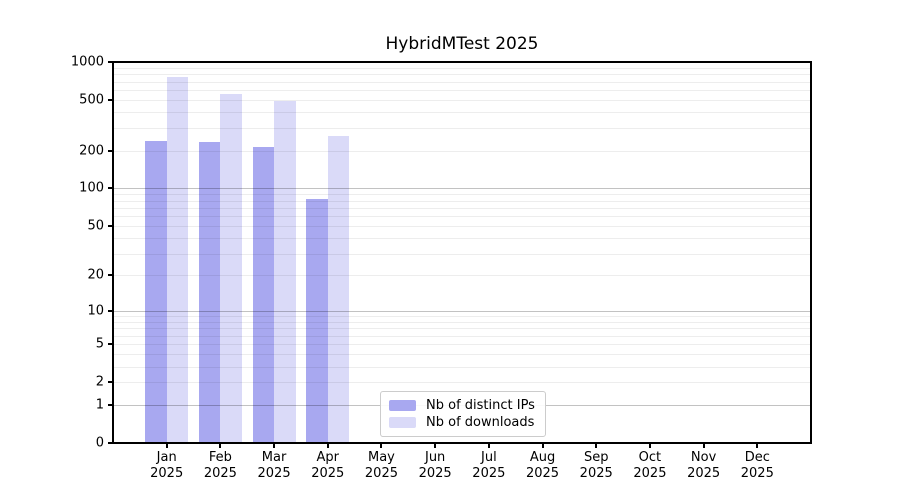 The image size is (900, 500). Describe the element at coordinates (95, 226) in the screenshot. I see `y-tick-label-50: 50` at that location.